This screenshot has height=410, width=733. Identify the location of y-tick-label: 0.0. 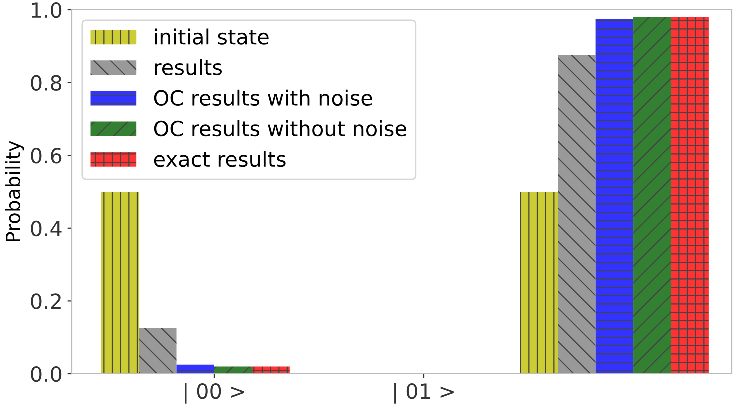
(46, 374).